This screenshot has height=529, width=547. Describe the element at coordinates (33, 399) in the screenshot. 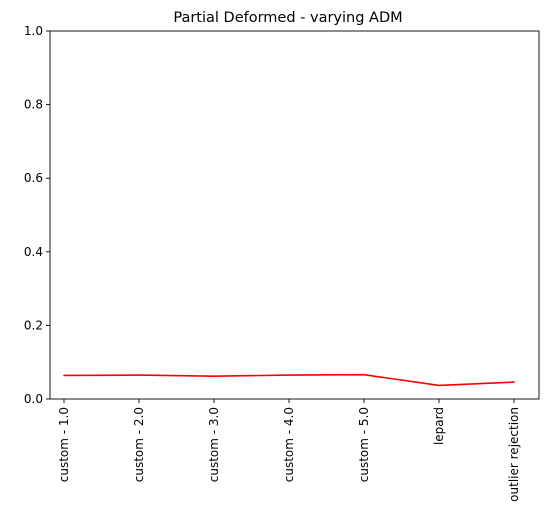

I see `y-tick-label: 0.0` at that location.